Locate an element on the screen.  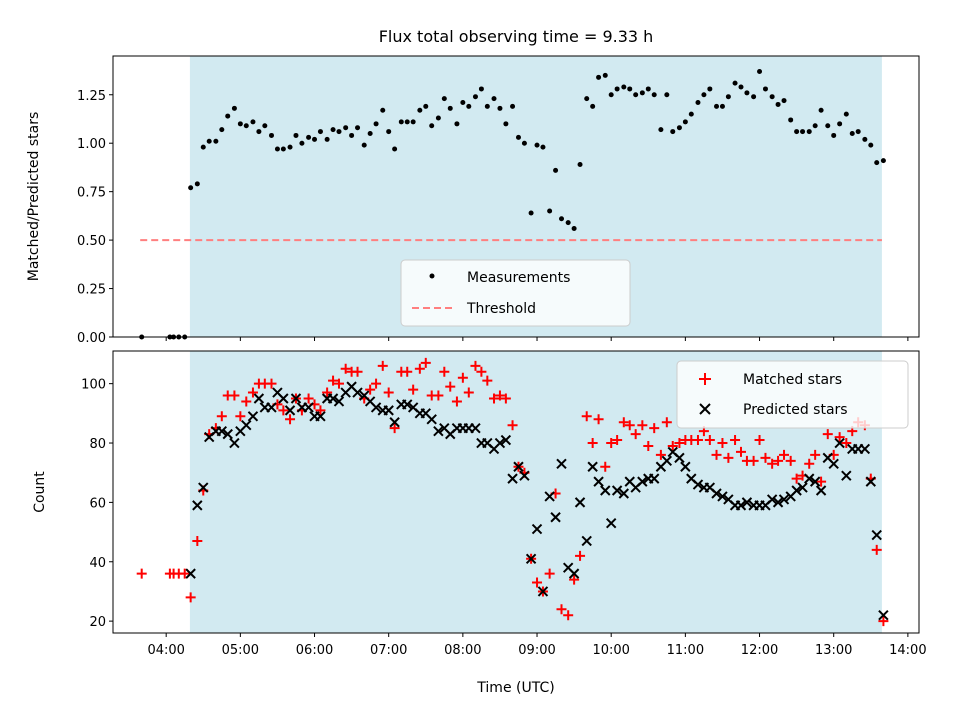
x-axis-label: Time (UTC) is located at coordinates (515, 688).